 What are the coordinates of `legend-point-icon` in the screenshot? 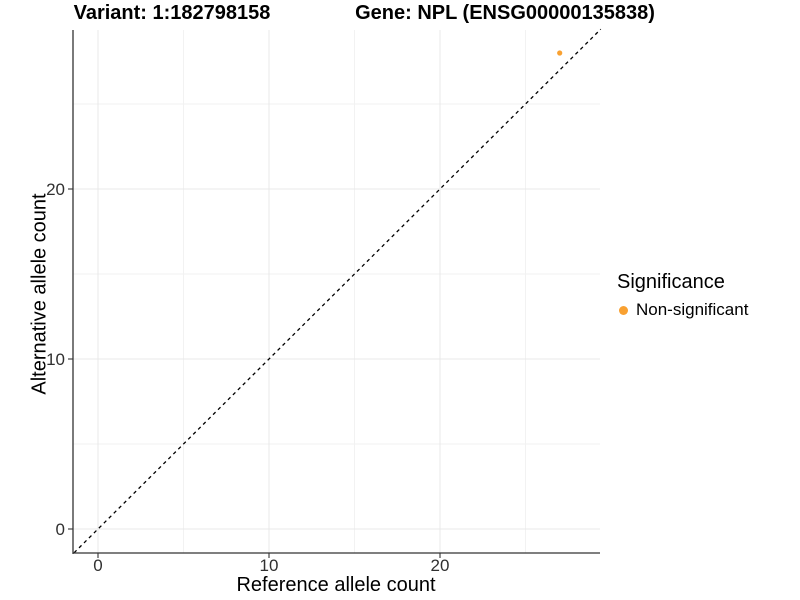 It's located at (623, 310).